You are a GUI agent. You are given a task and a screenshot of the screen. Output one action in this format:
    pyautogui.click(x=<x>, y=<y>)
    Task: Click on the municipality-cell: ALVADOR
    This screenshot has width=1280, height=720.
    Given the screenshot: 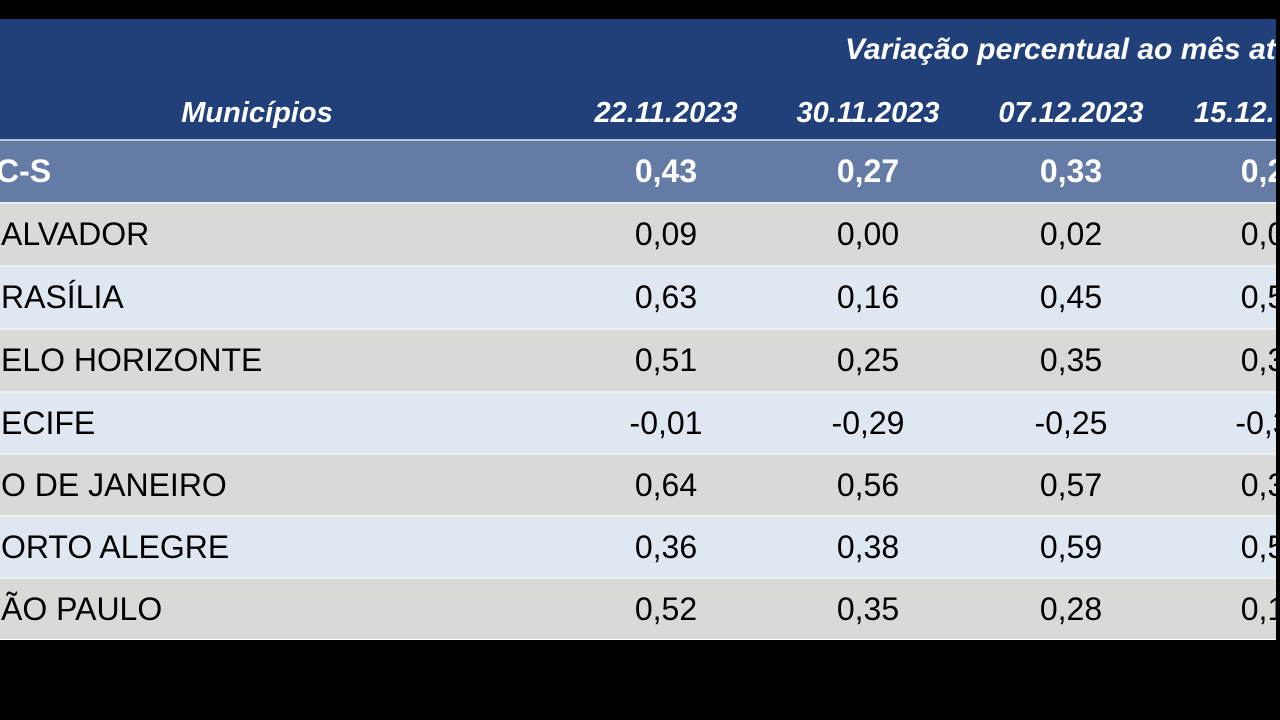 What is the action you would take?
    pyautogui.click(x=75, y=234)
    